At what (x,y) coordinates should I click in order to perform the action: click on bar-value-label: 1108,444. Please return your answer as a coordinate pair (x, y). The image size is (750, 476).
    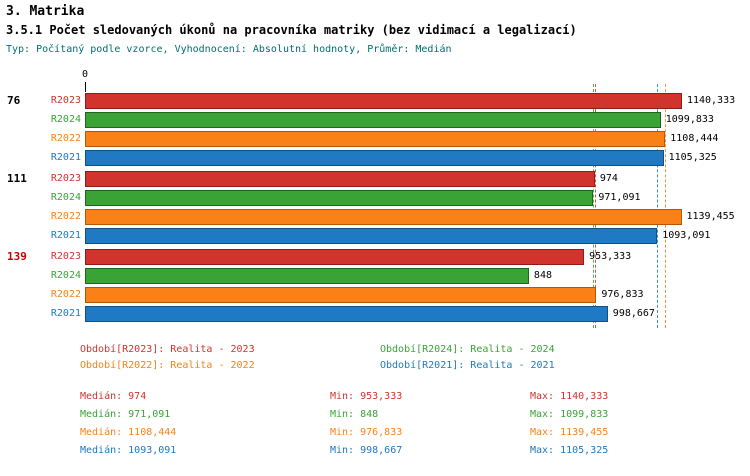
    Looking at the image, I should click on (694, 138).